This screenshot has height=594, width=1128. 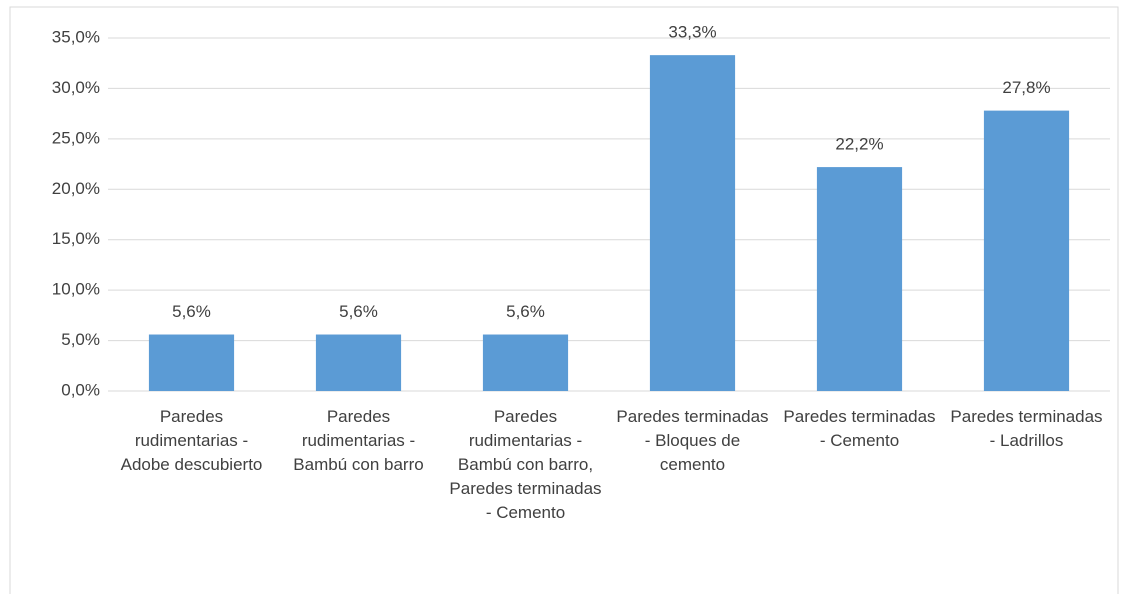 I want to click on data-label: 33,3%, so click(x=692, y=32).